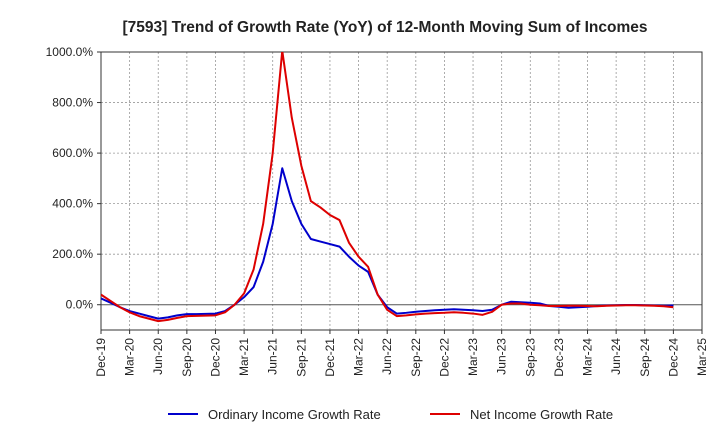 The height and width of the screenshot is (440, 720). I want to click on x-tick-label: Mar-24, so click(588, 357).